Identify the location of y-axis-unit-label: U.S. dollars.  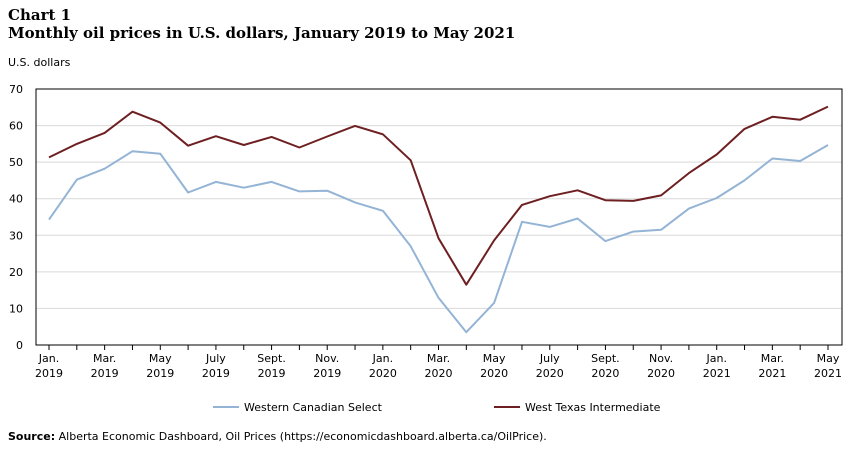
(39, 62).